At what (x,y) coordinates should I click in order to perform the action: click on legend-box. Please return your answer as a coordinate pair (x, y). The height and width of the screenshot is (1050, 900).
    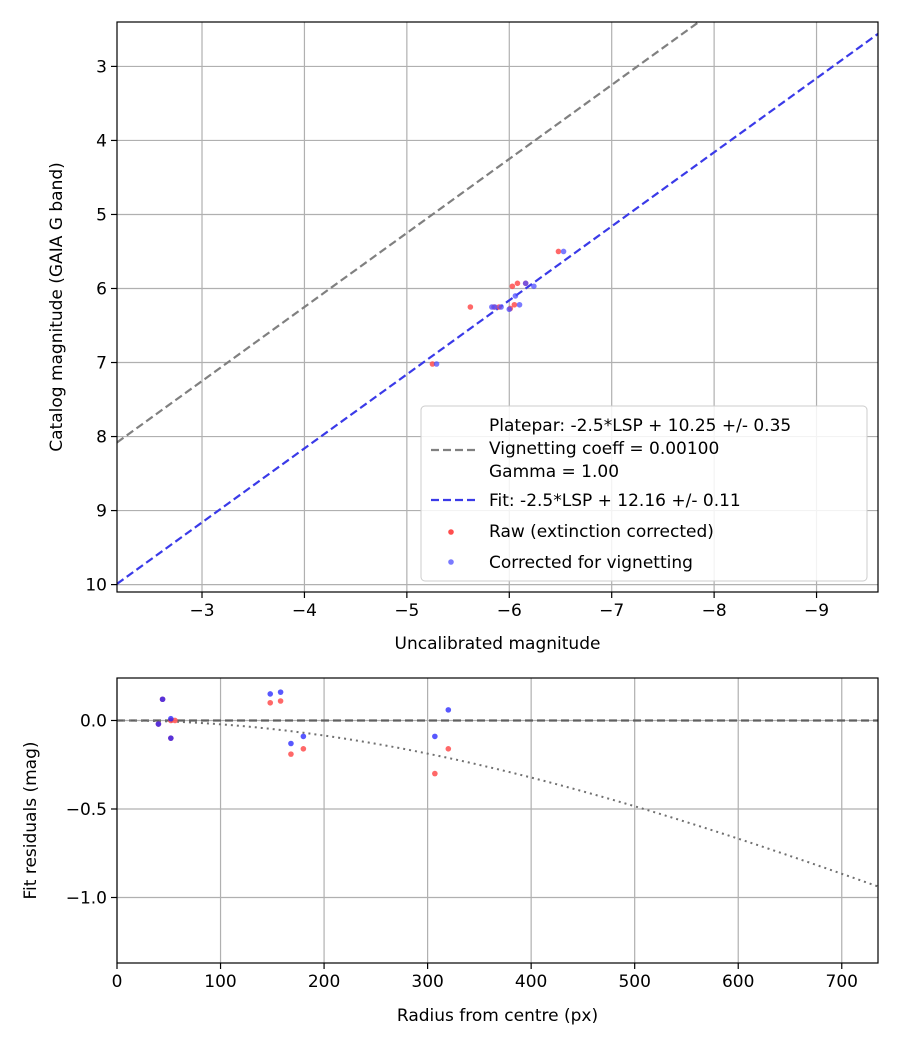
    Looking at the image, I should click on (644, 493).